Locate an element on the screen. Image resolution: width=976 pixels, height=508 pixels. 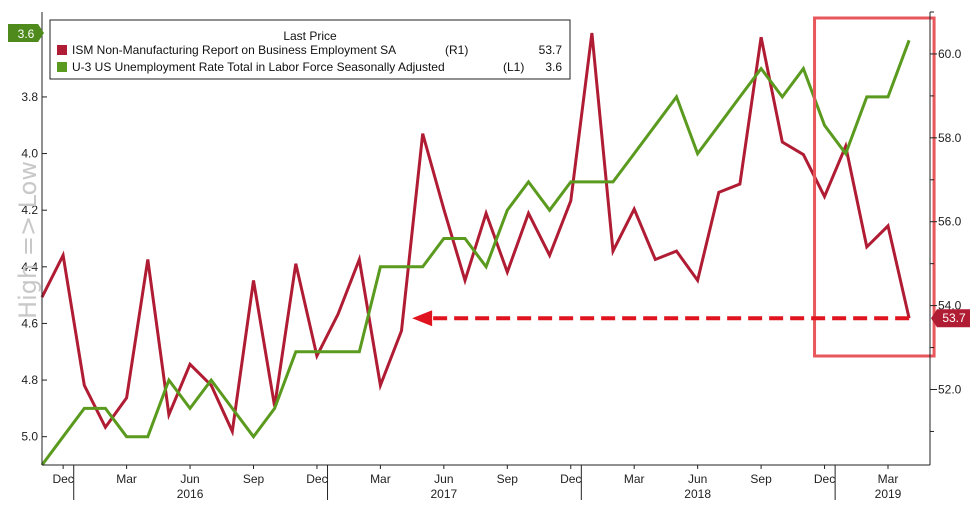
left-tick-label: 3.8 is located at coordinates (29, 97).